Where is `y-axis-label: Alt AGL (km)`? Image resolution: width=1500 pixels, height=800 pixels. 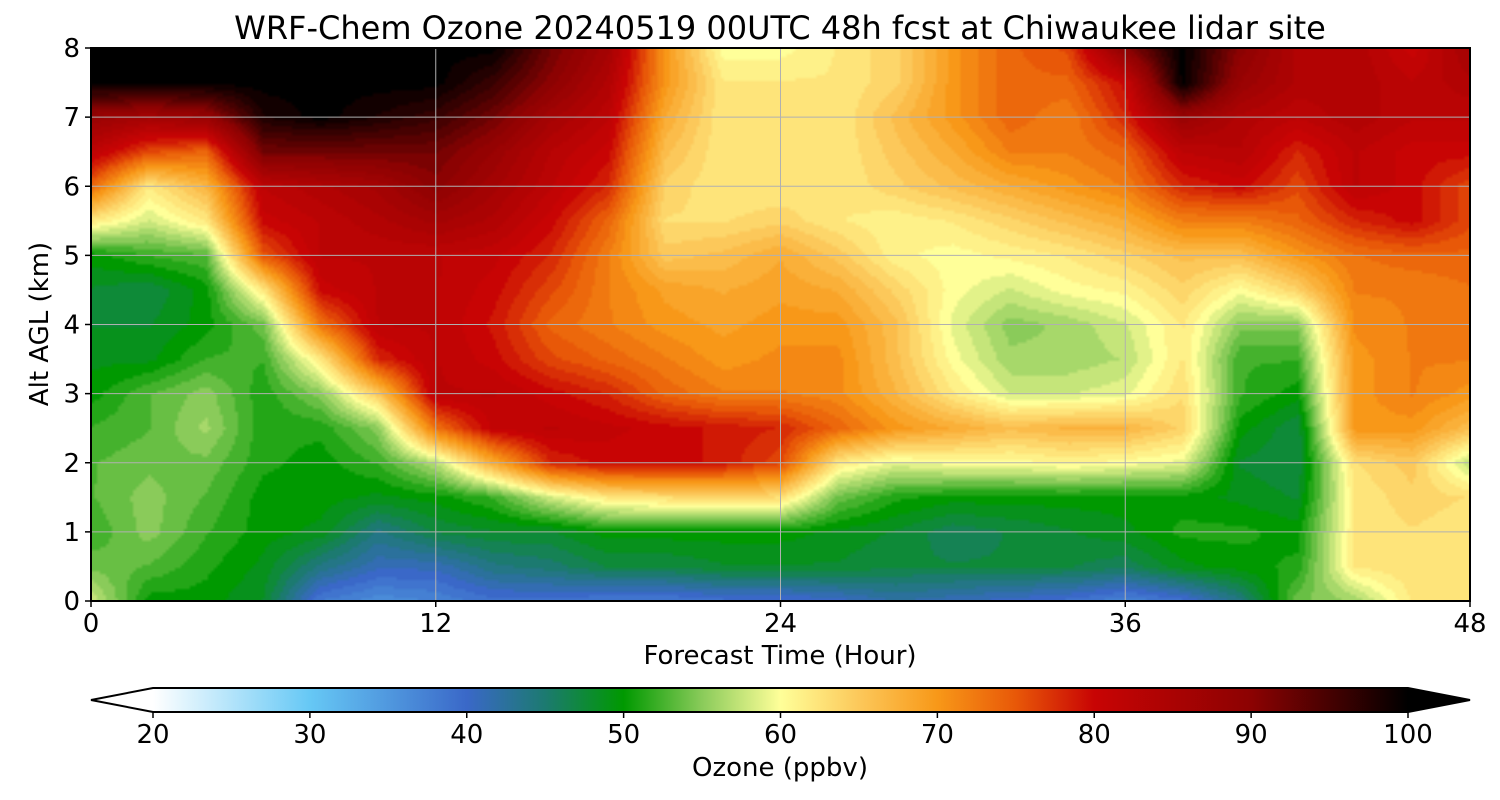 y-axis-label: Alt AGL (km) is located at coordinates (40, 324).